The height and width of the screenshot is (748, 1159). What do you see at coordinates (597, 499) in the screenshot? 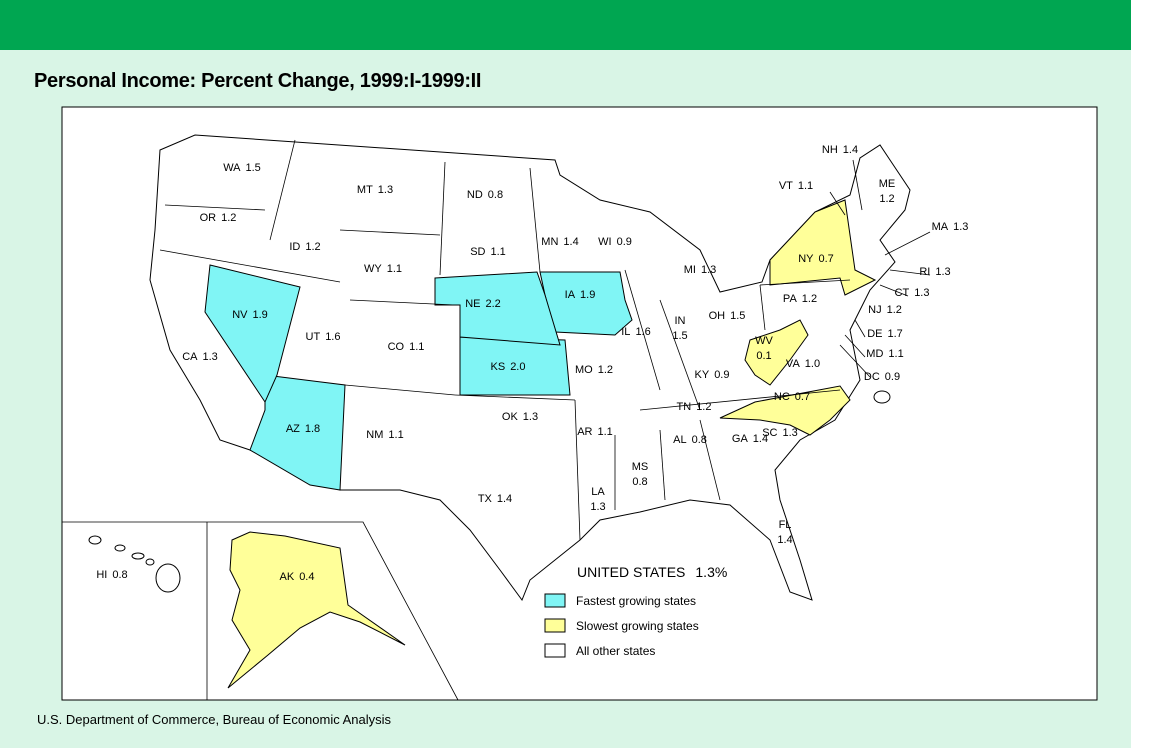
I see `state-label: LA 1.3` at bounding box center [597, 499].